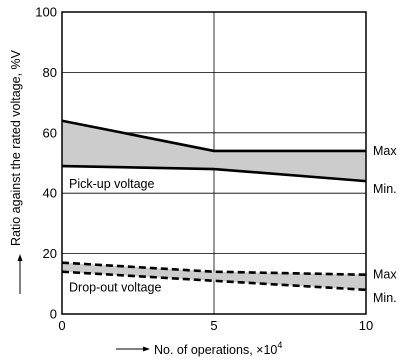 This screenshot has width=404, height=361. What do you see at coordinates (213, 325) in the screenshot?
I see `x-tick-5: 5` at bounding box center [213, 325].